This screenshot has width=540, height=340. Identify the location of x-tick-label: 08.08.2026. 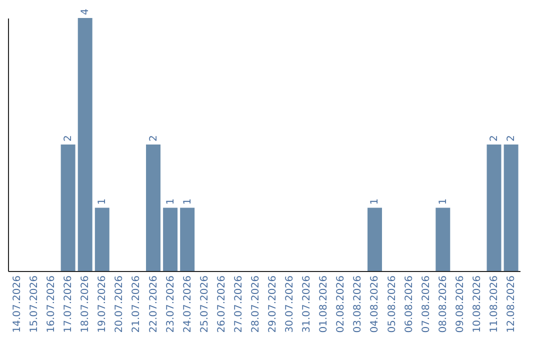
(443, 304).